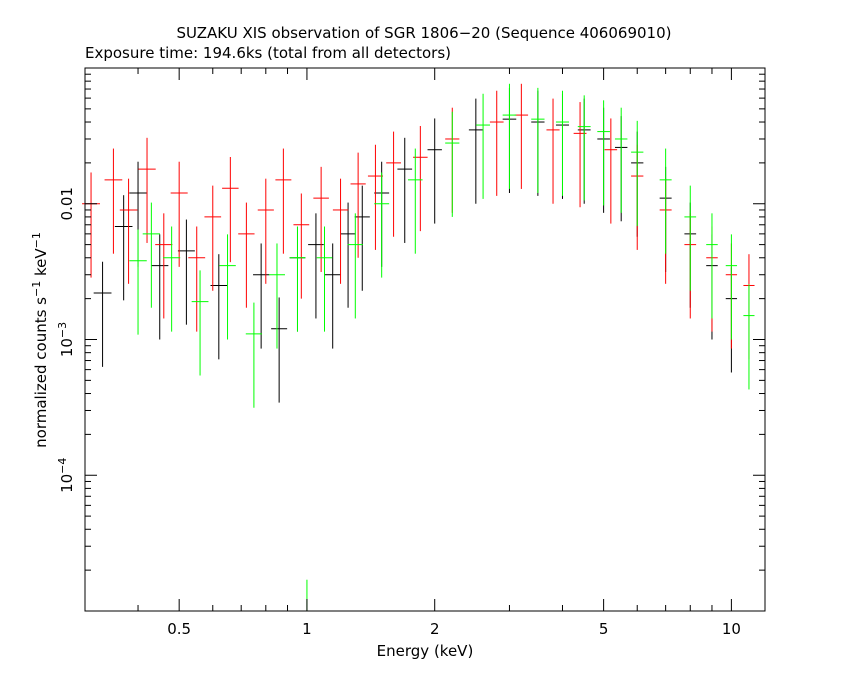  Describe the element at coordinates (604, 629) in the screenshot. I see `x-tick-label: 5` at that location.